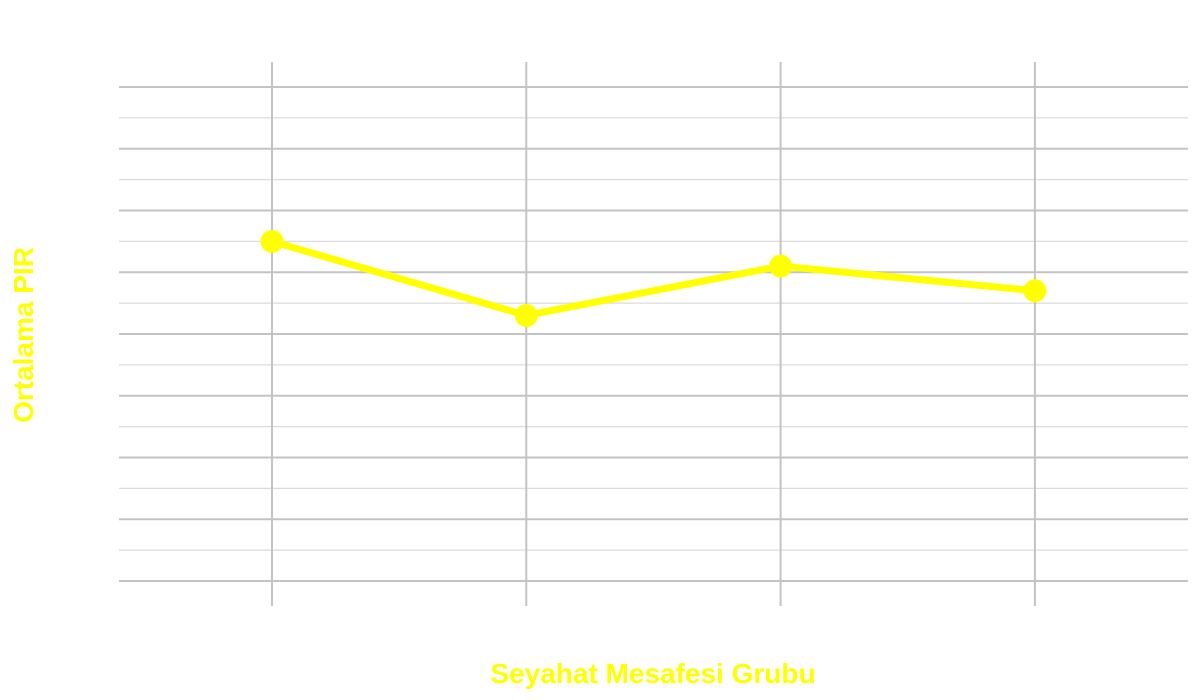 Image resolution: width=1200 pixels, height=700 pixels. Describe the element at coordinates (23, 335) in the screenshot. I see `y-axis-title: Ortalama PIR` at that location.